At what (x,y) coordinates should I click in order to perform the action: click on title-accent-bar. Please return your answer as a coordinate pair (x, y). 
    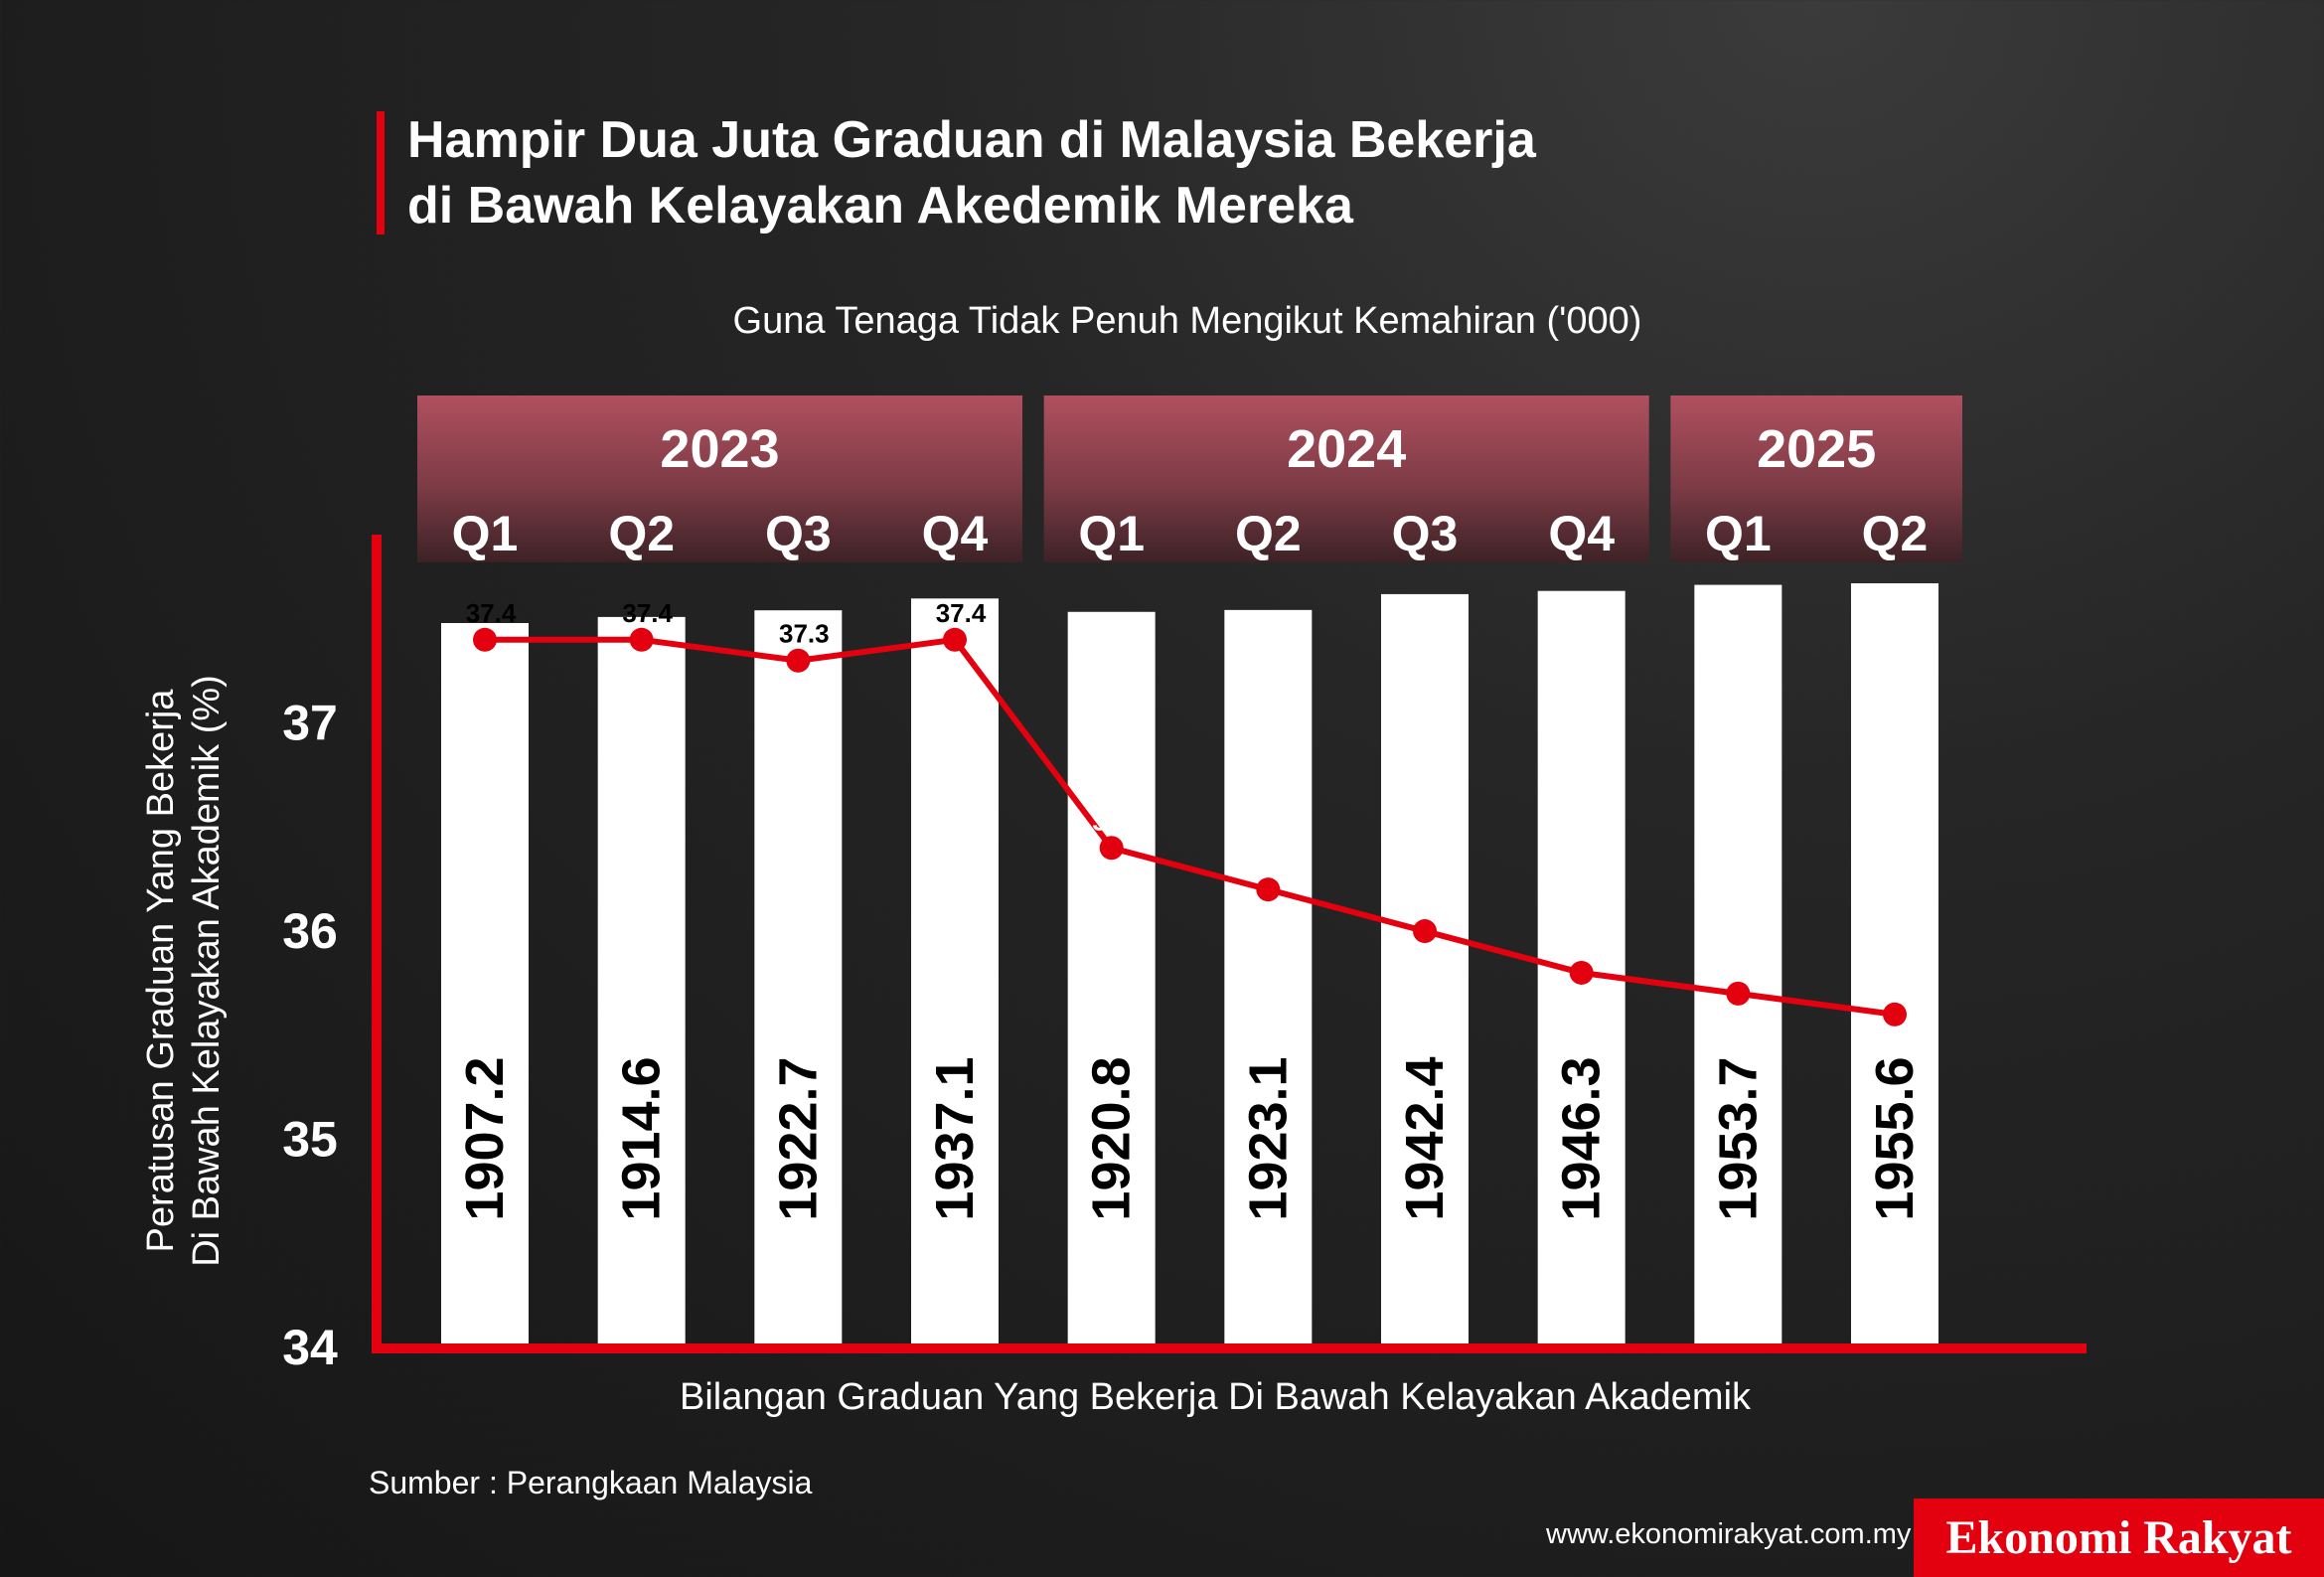
    Looking at the image, I should click on (381, 173).